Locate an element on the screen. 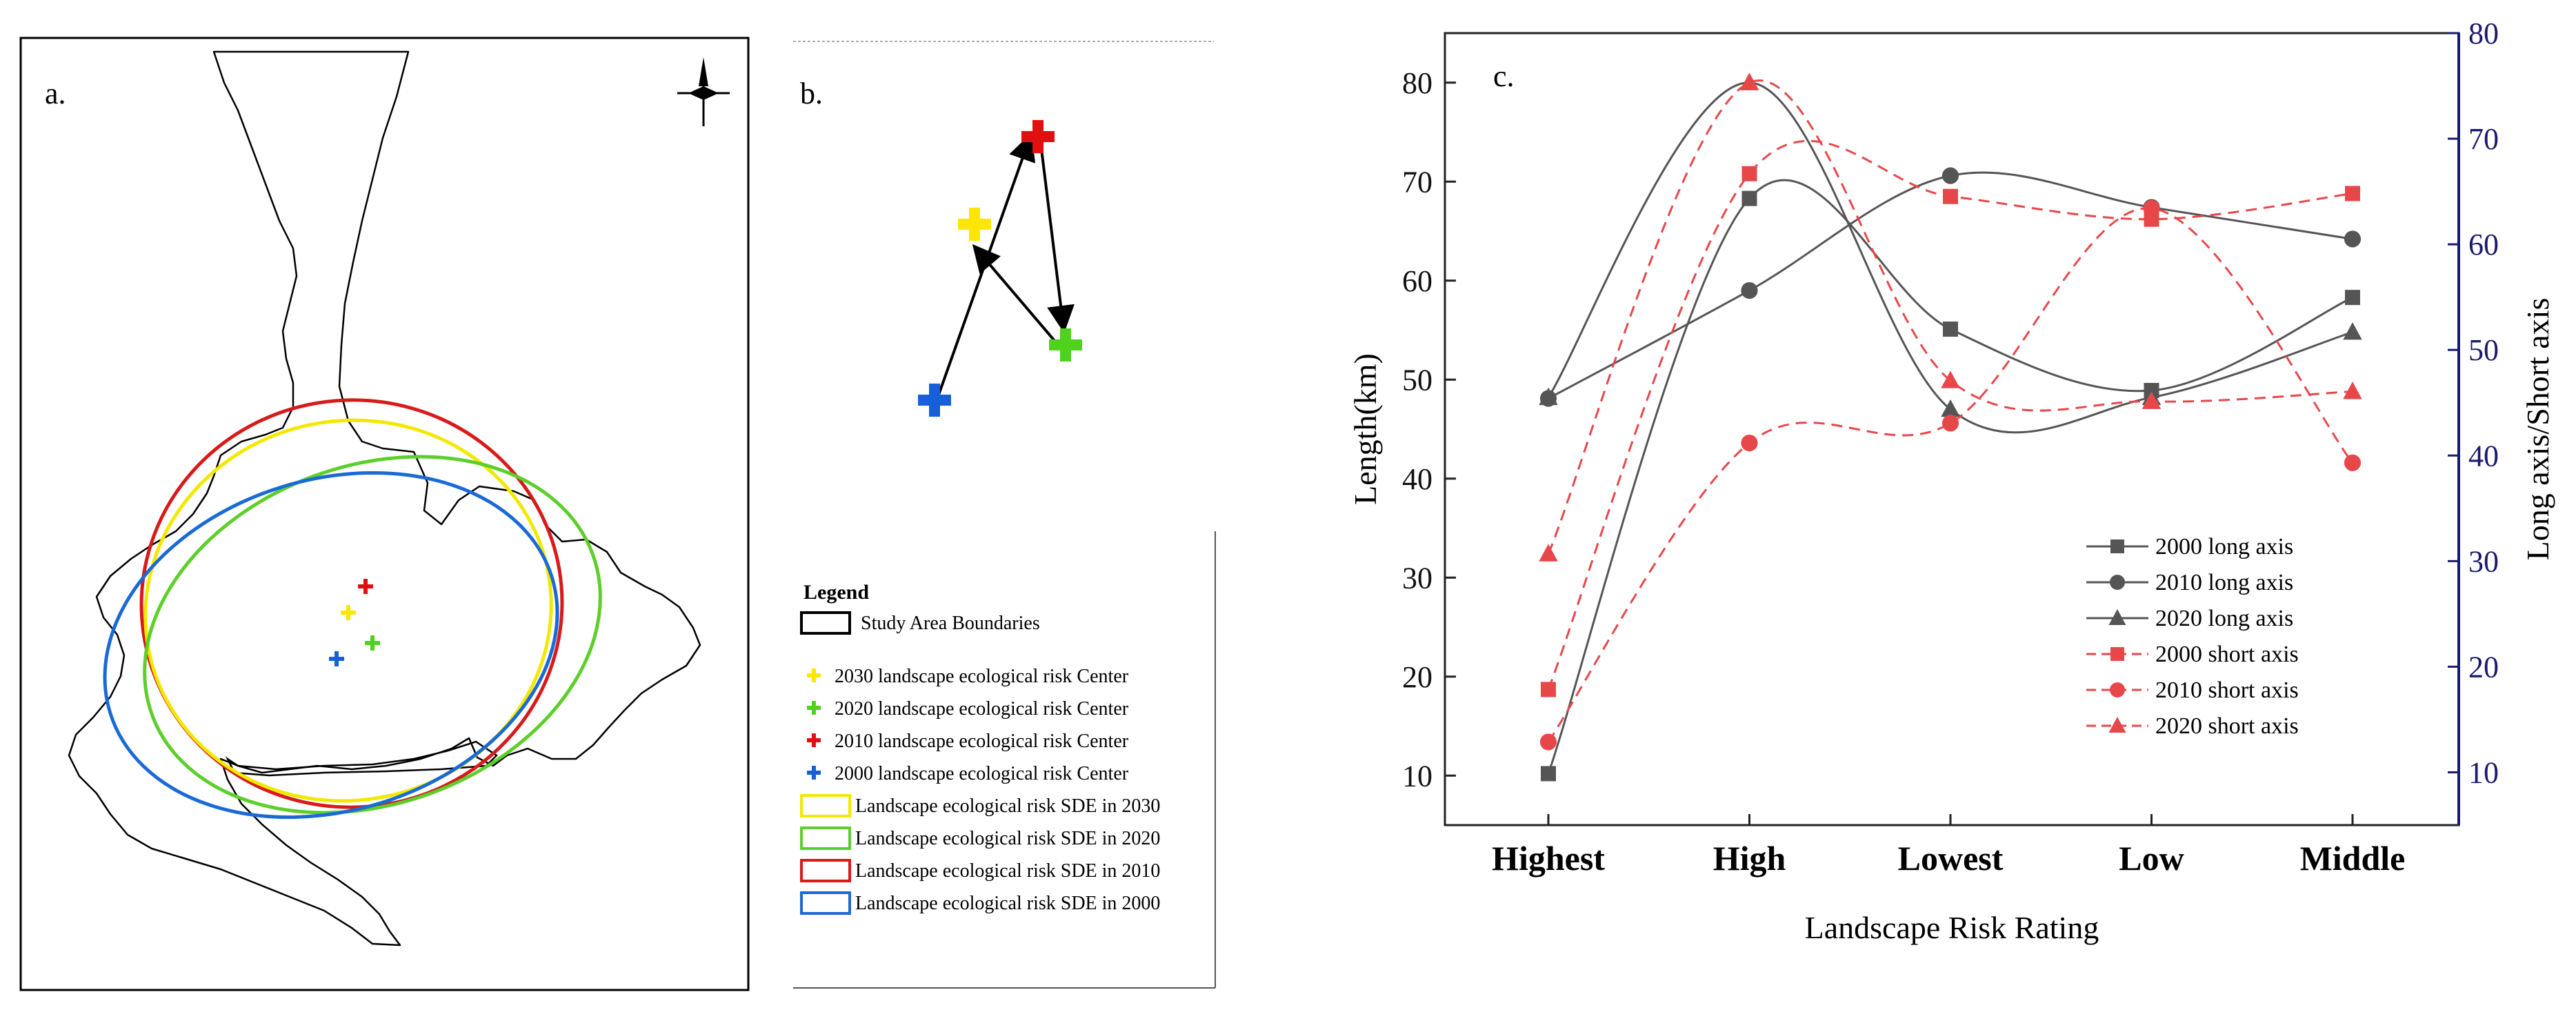 This screenshot has height=1010, width=2576. legend-item: Landscape ecological risk SDE in 2010 is located at coordinates (980, 870).